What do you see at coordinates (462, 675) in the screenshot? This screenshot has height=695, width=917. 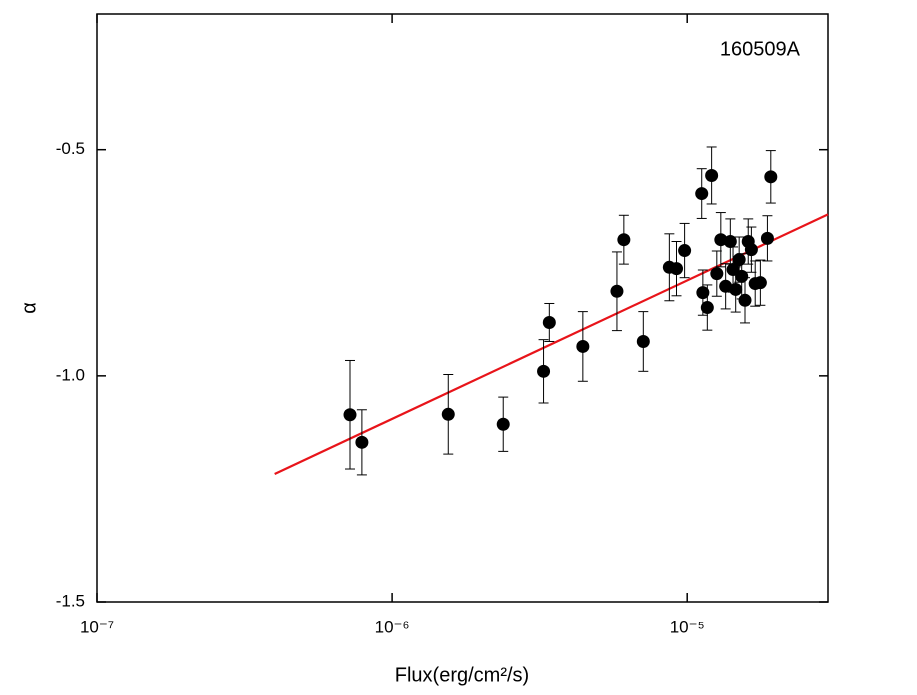 I see `x-axis-label: Flux(erg/cm²/s)` at bounding box center [462, 675].